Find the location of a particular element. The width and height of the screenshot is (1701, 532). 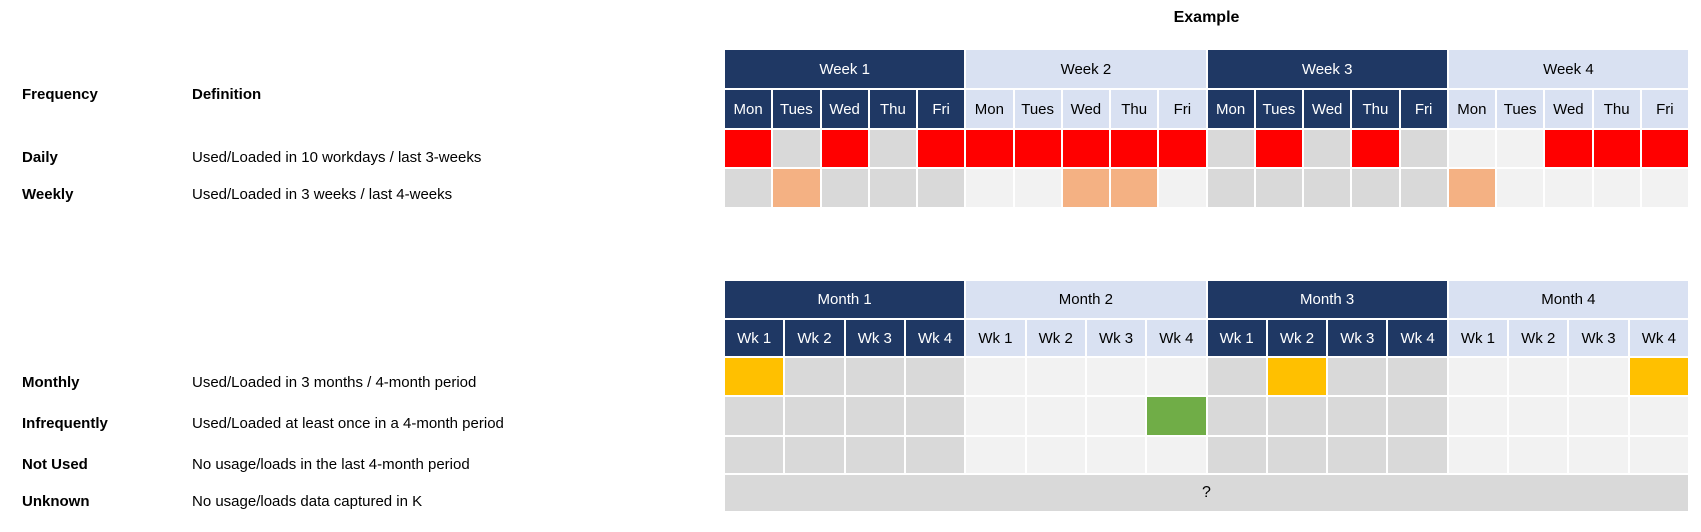

week-subheader-cell: Wed is located at coordinates (1327, 109).